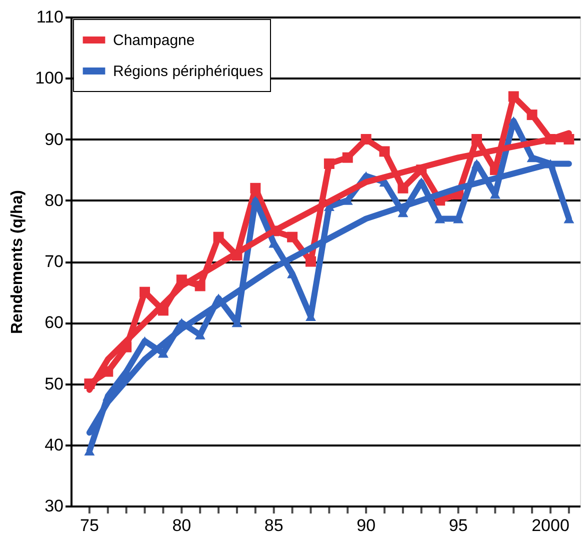 The height and width of the screenshot is (542, 588). What do you see at coordinates (458, 525) in the screenshot?
I see `x-tick-label: 95` at bounding box center [458, 525].